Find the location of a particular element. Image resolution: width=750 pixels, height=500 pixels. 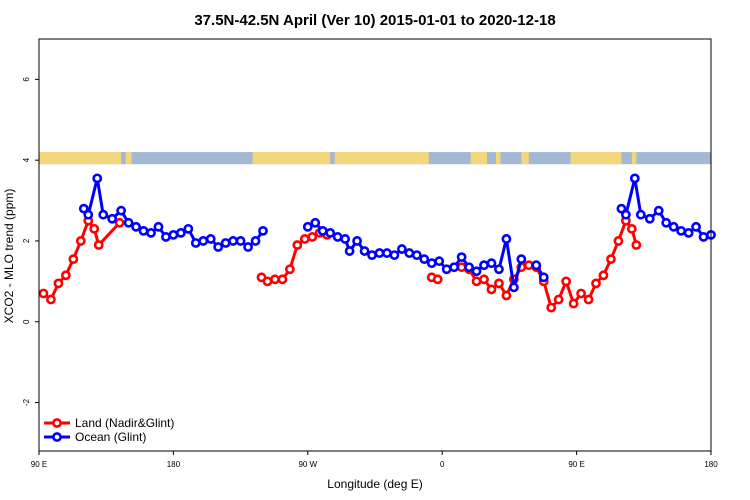

y-tick-label: 4 is located at coordinates (26, 159).